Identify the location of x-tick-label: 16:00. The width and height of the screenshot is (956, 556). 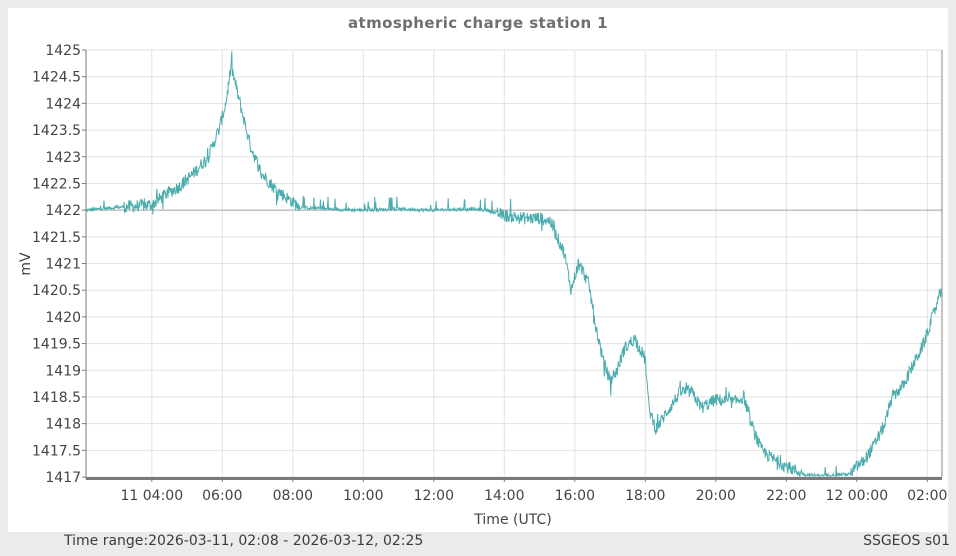
(575, 496).